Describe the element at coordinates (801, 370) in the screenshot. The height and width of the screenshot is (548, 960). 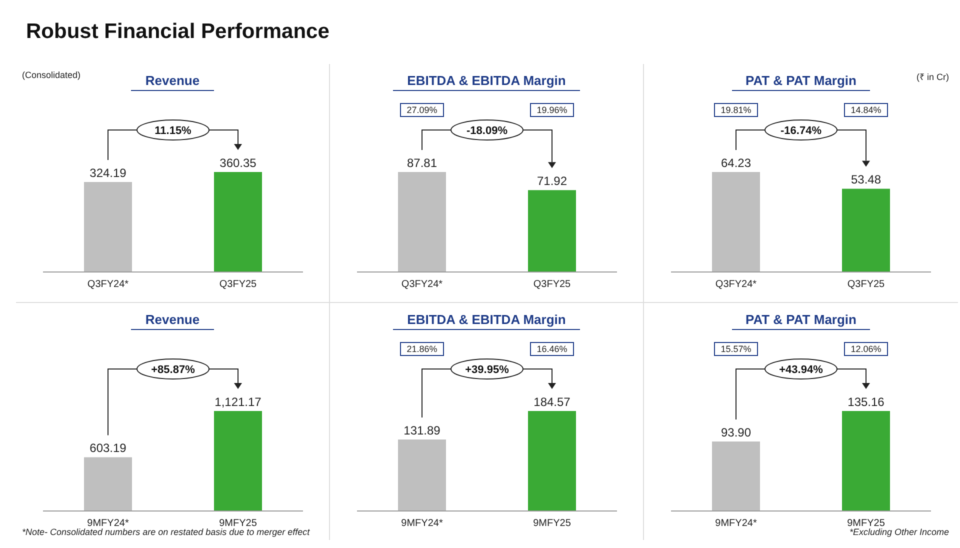
I see `text: +43.94%` at that location.